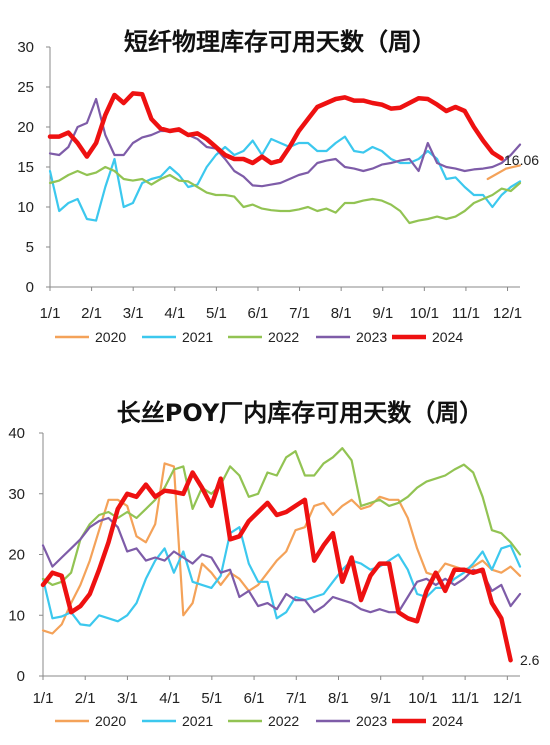 Image resolution: width=550 pixels, height=745 pixels. What do you see at coordinates (285, 195) in the screenshot?
I see `series-line-2022` at bounding box center [285, 195].